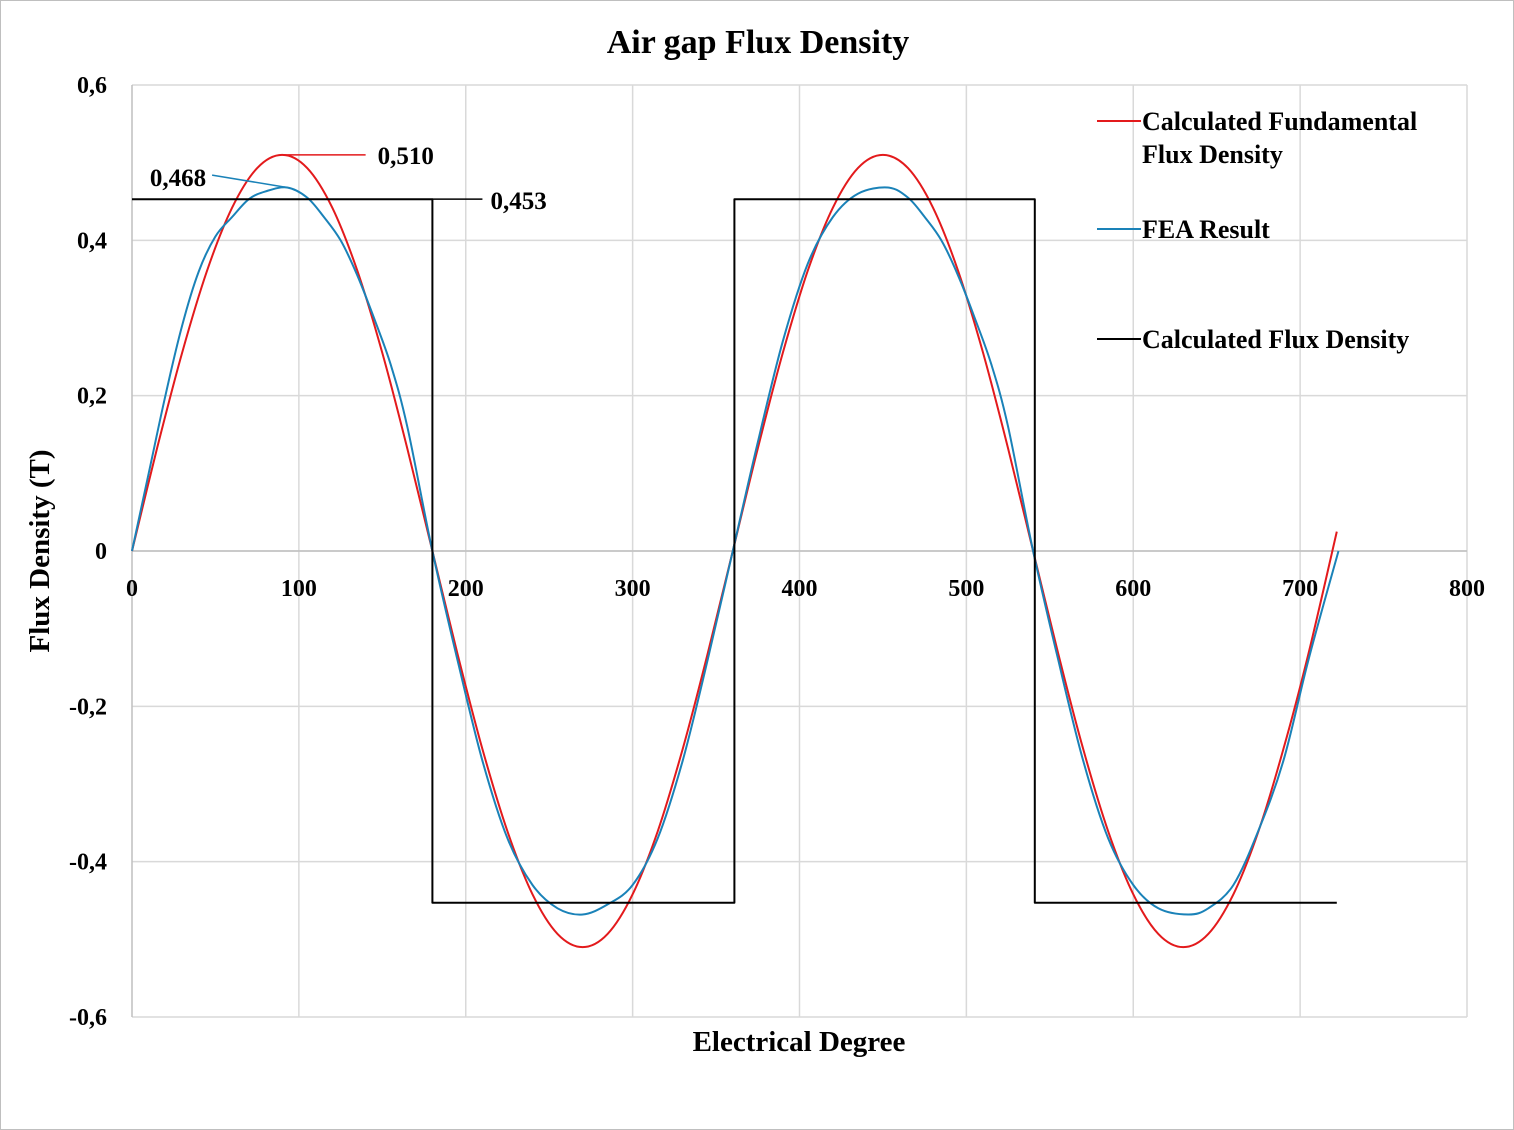 The width and height of the screenshot is (1514, 1130). I want to click on x-tick-label: 700, so click(1300, 589).